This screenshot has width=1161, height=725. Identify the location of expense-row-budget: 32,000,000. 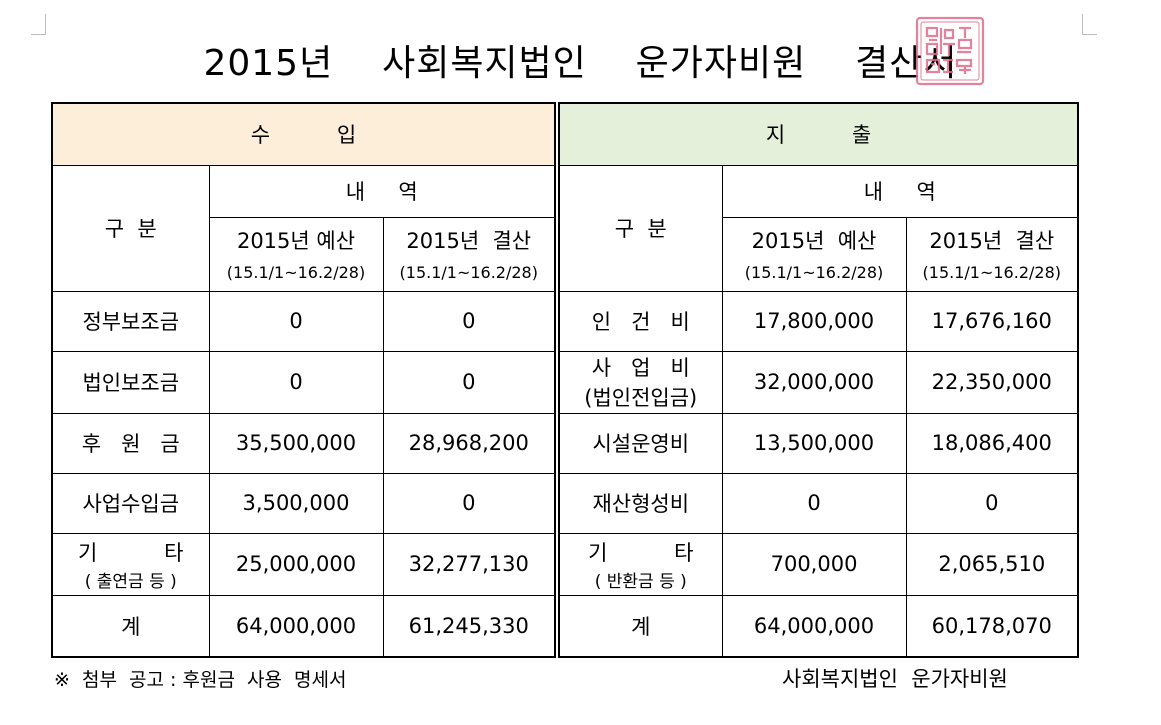
(814, 382).